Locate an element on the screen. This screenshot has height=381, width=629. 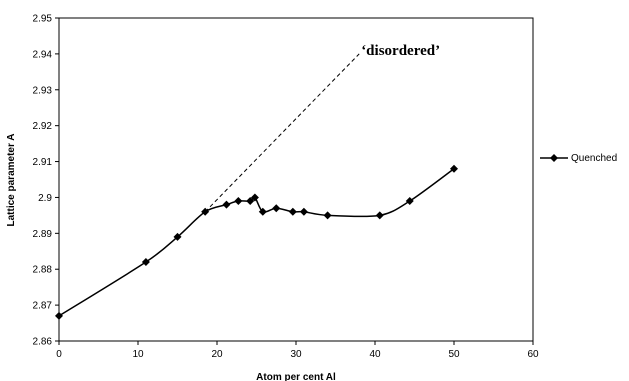
x-tick-label: 10 is located at coordinates (138, 354).